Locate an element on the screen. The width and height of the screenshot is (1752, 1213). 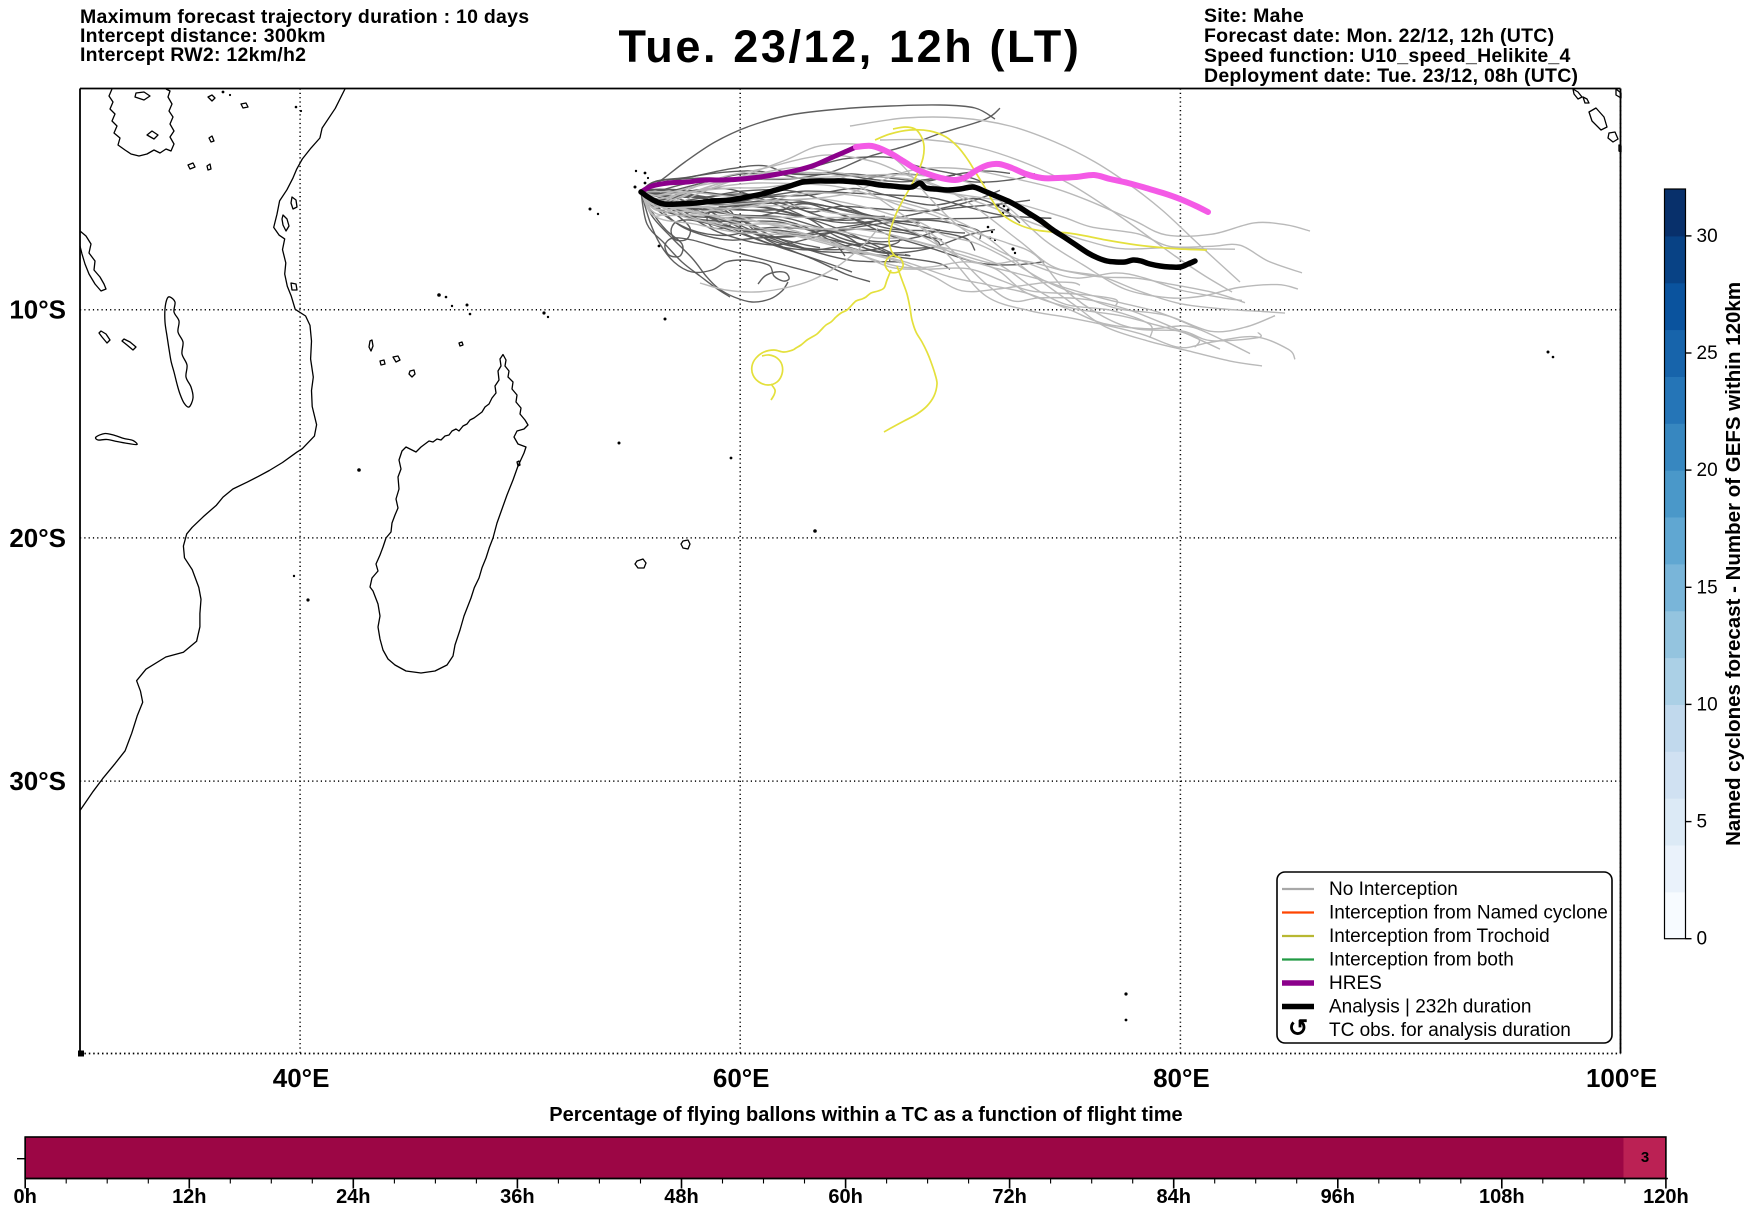
svg-text: 0h is located at coordinates (25, 1197).